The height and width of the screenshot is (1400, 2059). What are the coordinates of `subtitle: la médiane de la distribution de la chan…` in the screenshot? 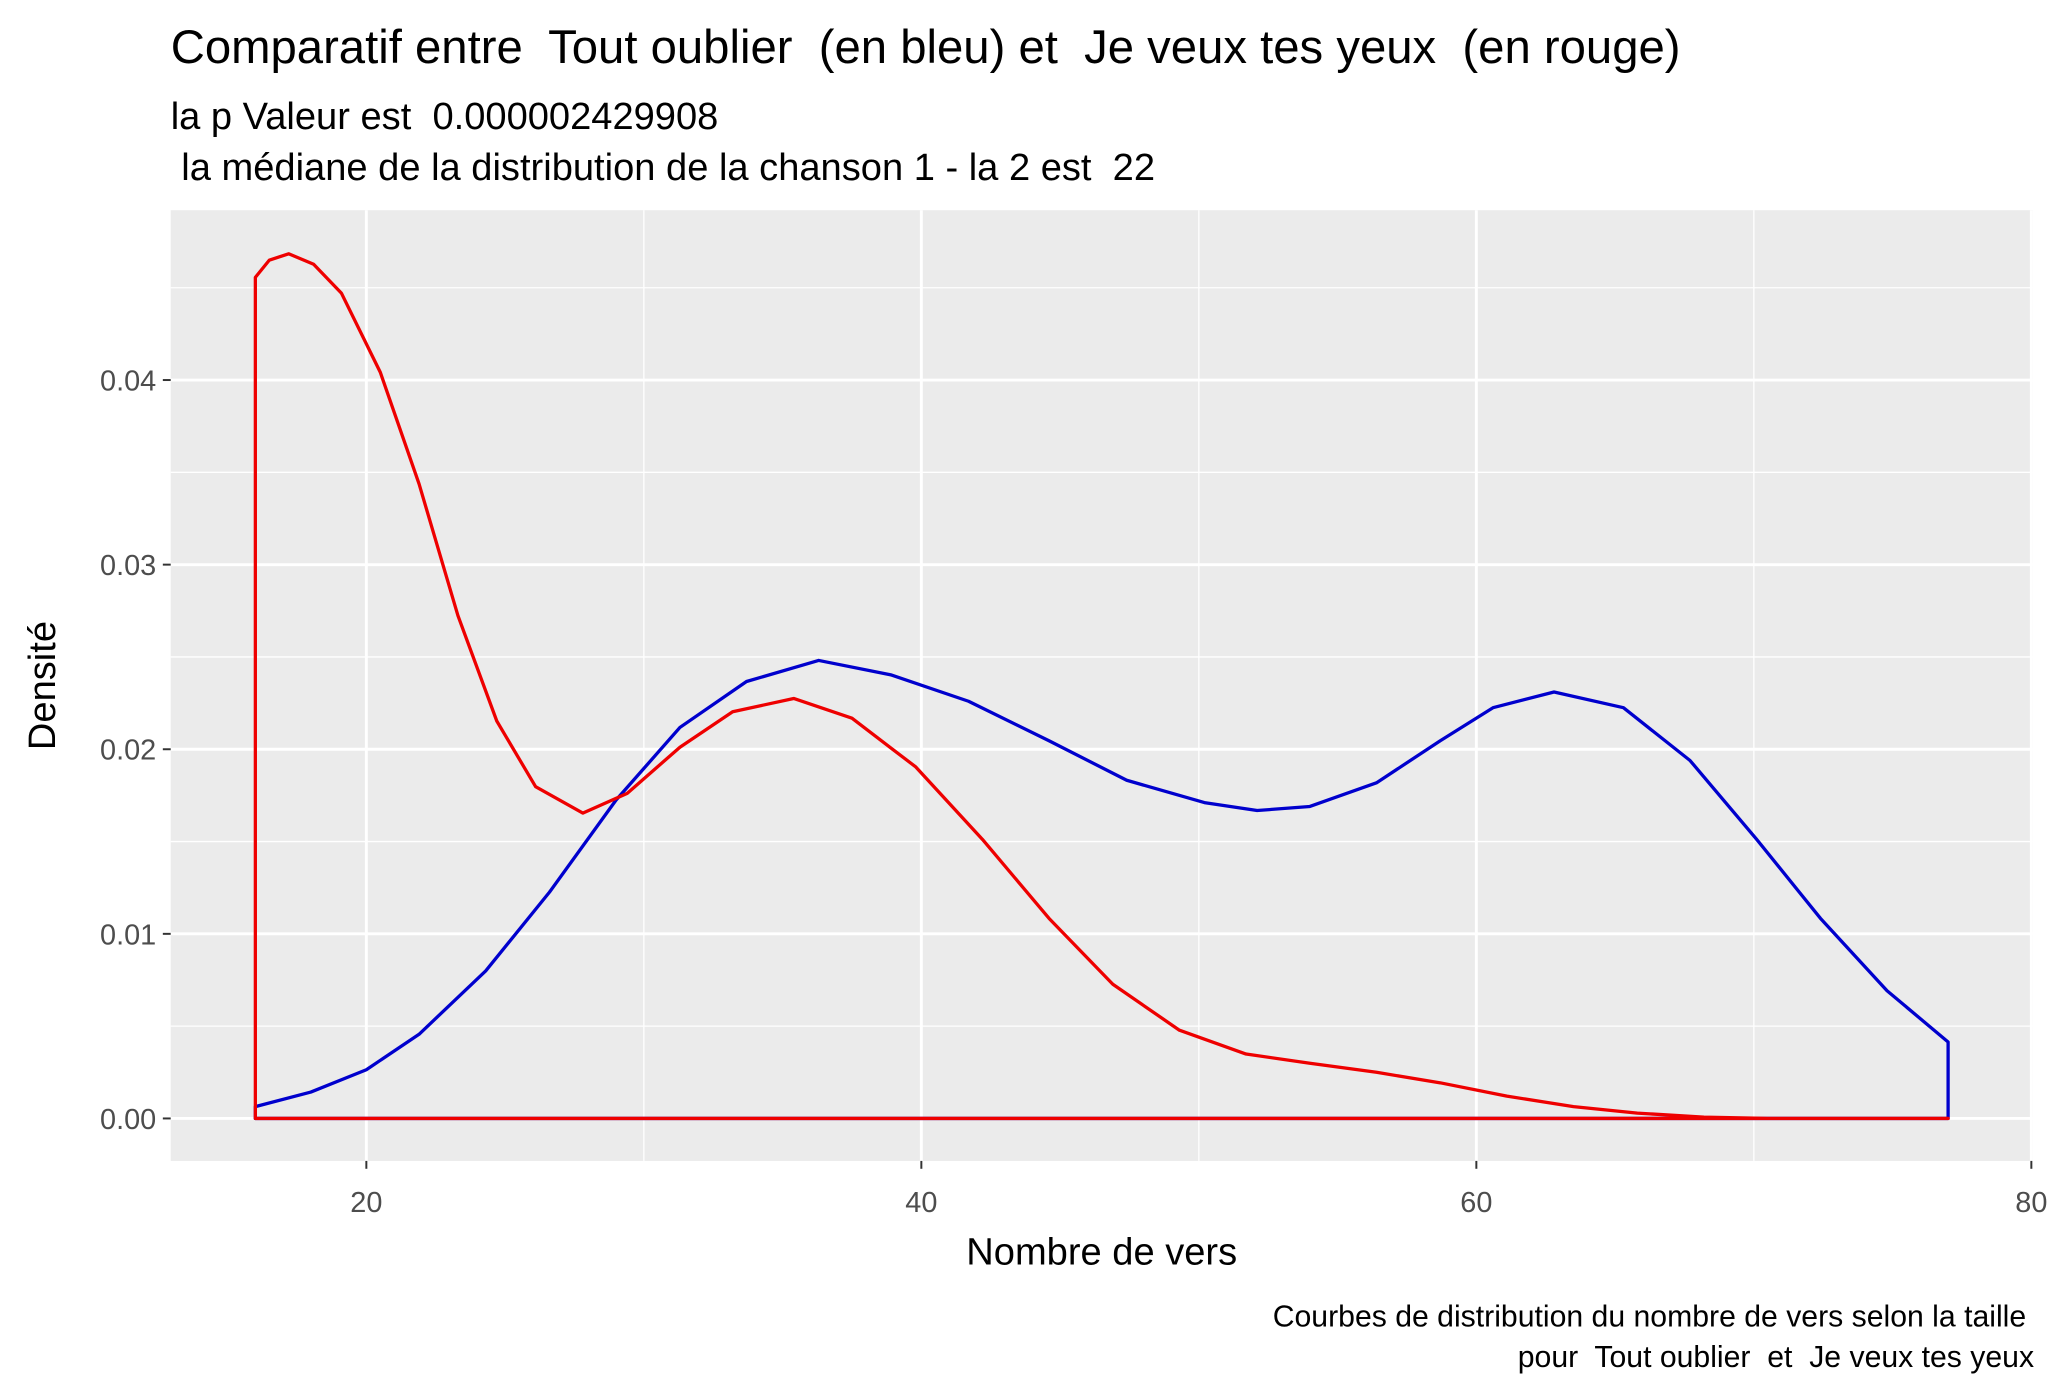 It's located at (663, 168).